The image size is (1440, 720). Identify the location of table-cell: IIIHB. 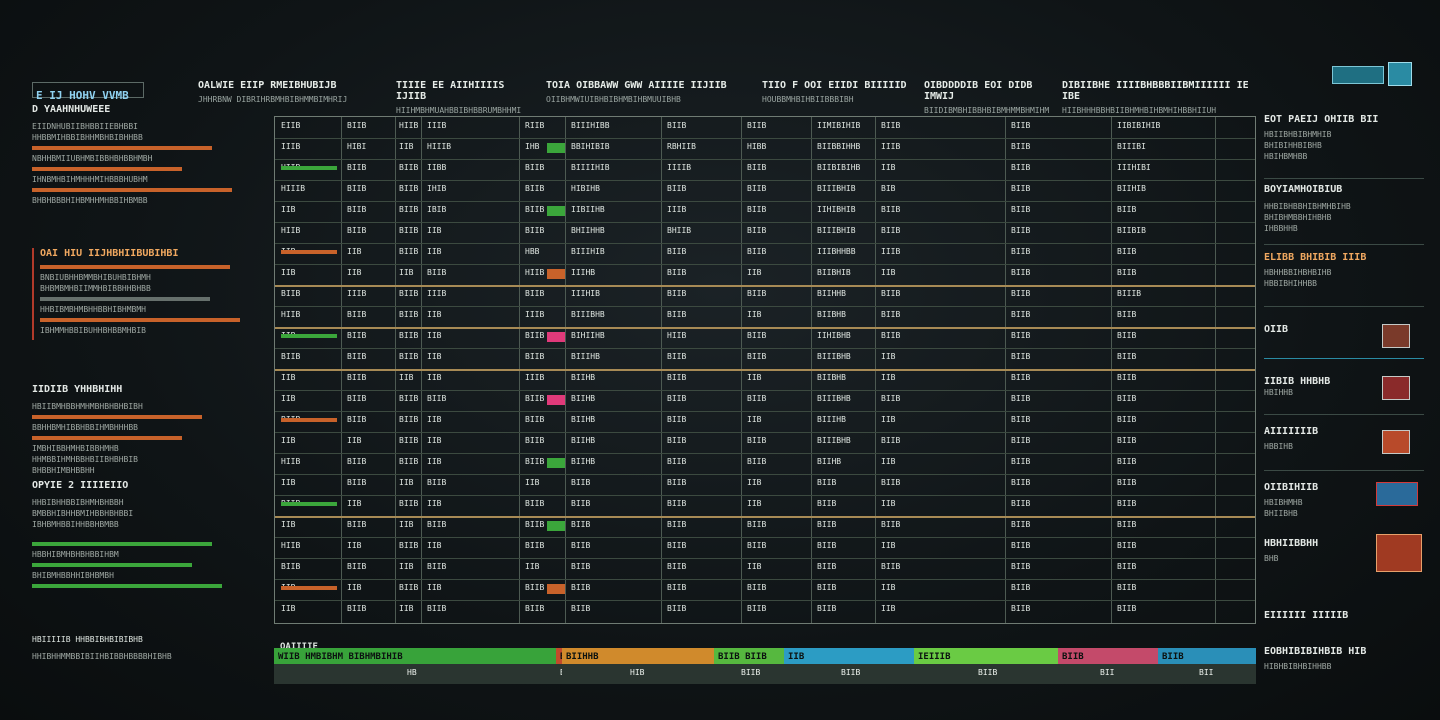
(583, 272).